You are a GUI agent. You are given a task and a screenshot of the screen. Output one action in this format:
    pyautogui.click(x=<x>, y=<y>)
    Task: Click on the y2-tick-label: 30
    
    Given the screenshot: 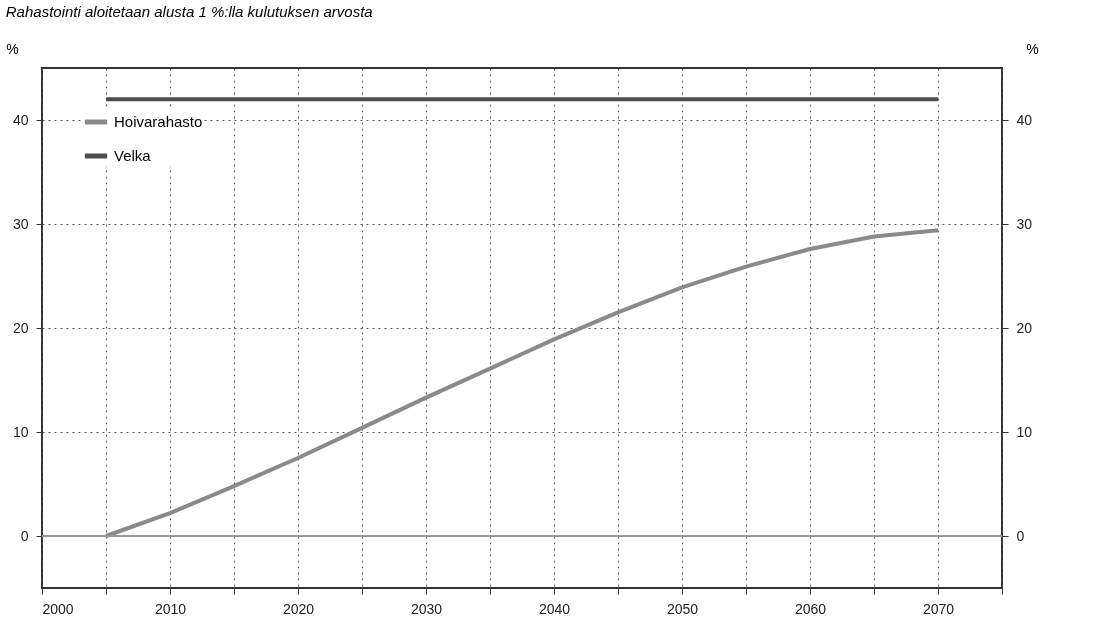 What is the action you would take?
    pyautogui.click(x=1024, y=223)
    